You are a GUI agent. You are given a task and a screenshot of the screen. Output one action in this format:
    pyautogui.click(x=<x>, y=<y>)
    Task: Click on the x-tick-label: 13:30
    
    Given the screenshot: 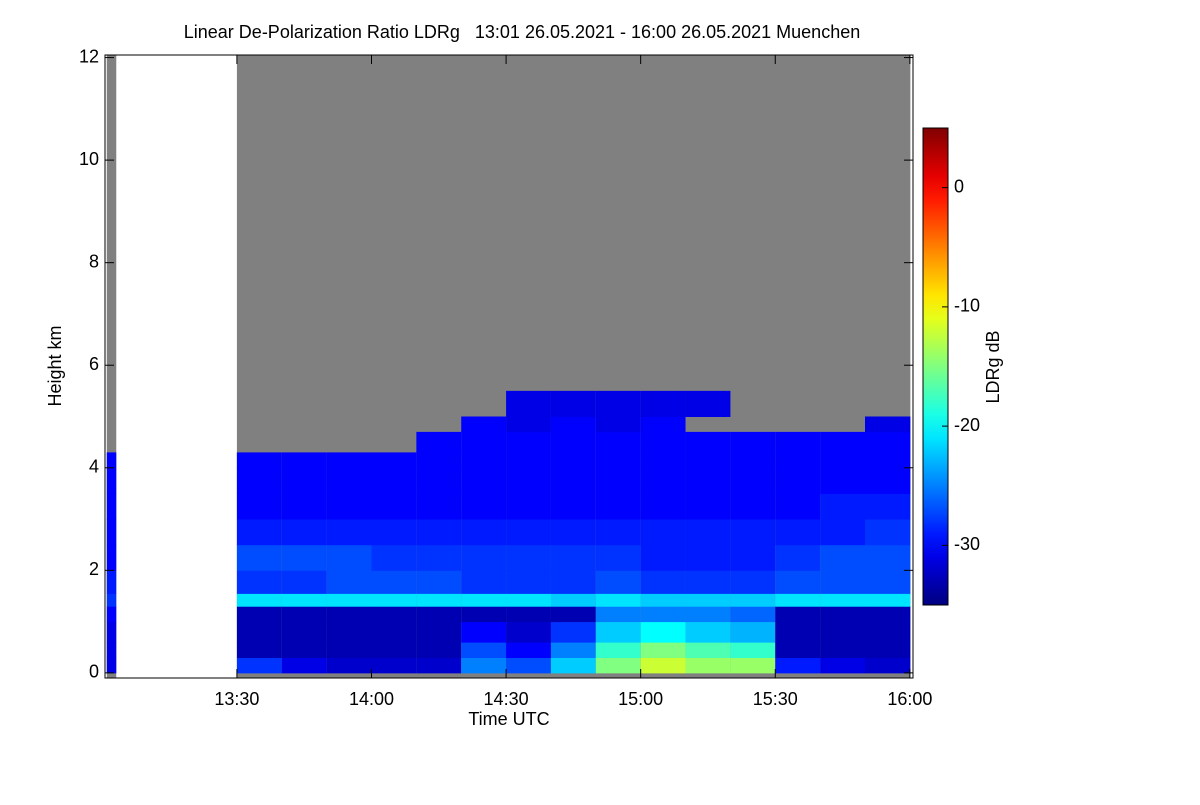 What is the action you would take?
    pyautogui.click(x=236, y=699)
    